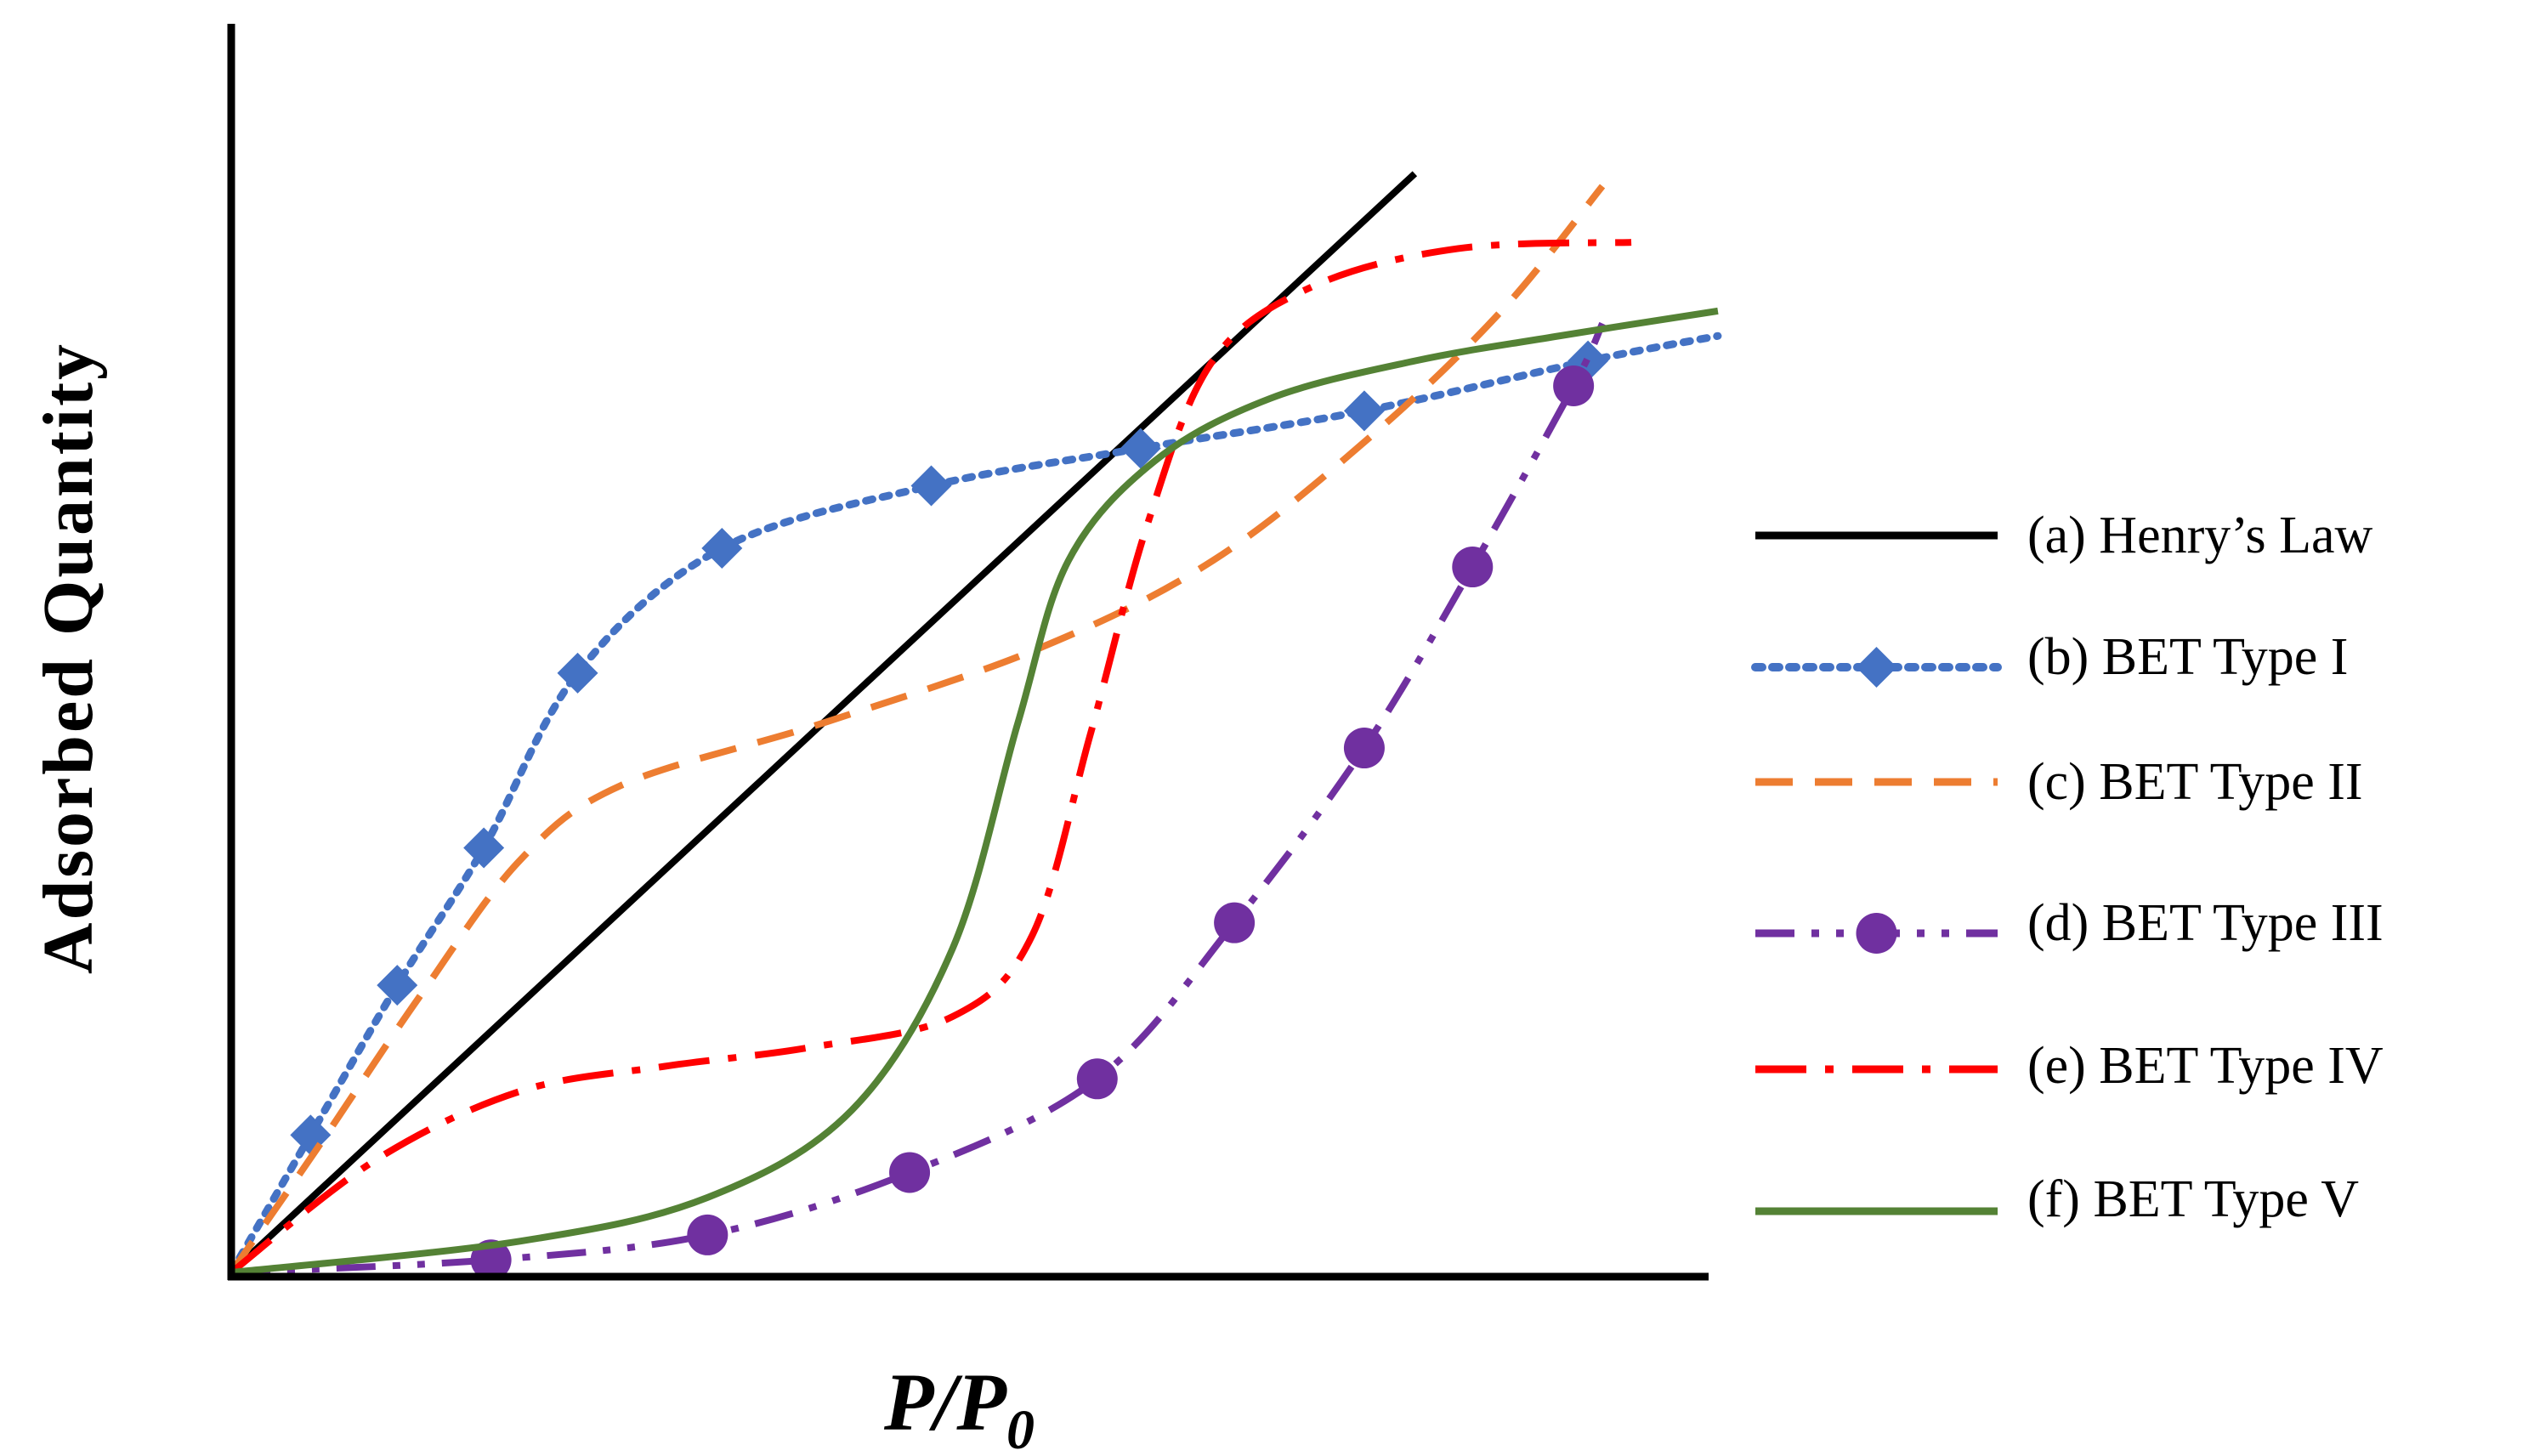  What do you see at coordinates (945, 1402) in the screenshot?
I see `x-axis-label-main: P/P` at bounding box center [945, 1402].